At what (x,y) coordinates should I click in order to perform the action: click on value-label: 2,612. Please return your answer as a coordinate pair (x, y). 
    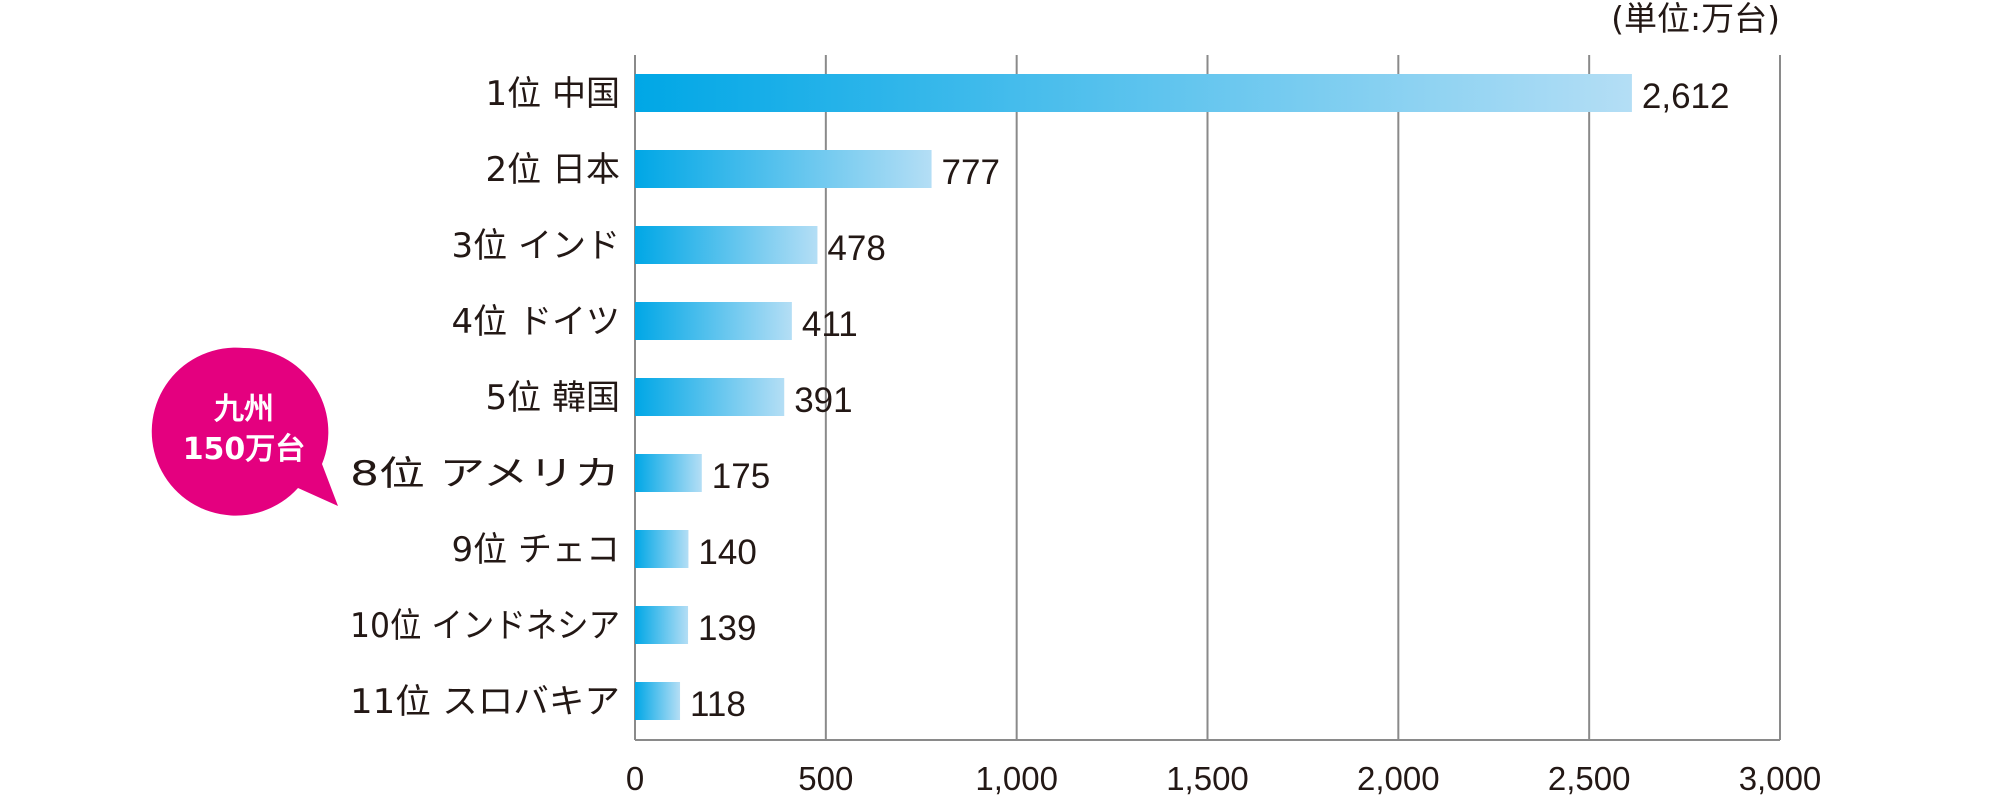
    Looking at the image, I should click on (1686, 96).